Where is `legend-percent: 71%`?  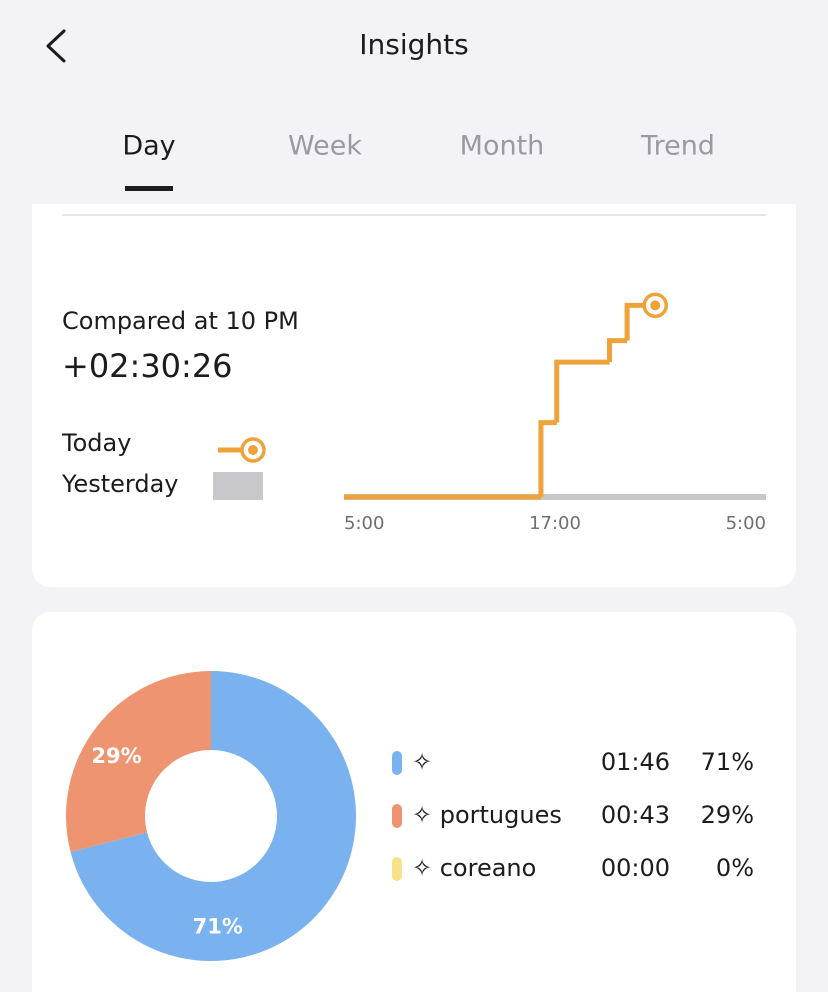
legend-percent: 71% is located at coordinates (727, 762).